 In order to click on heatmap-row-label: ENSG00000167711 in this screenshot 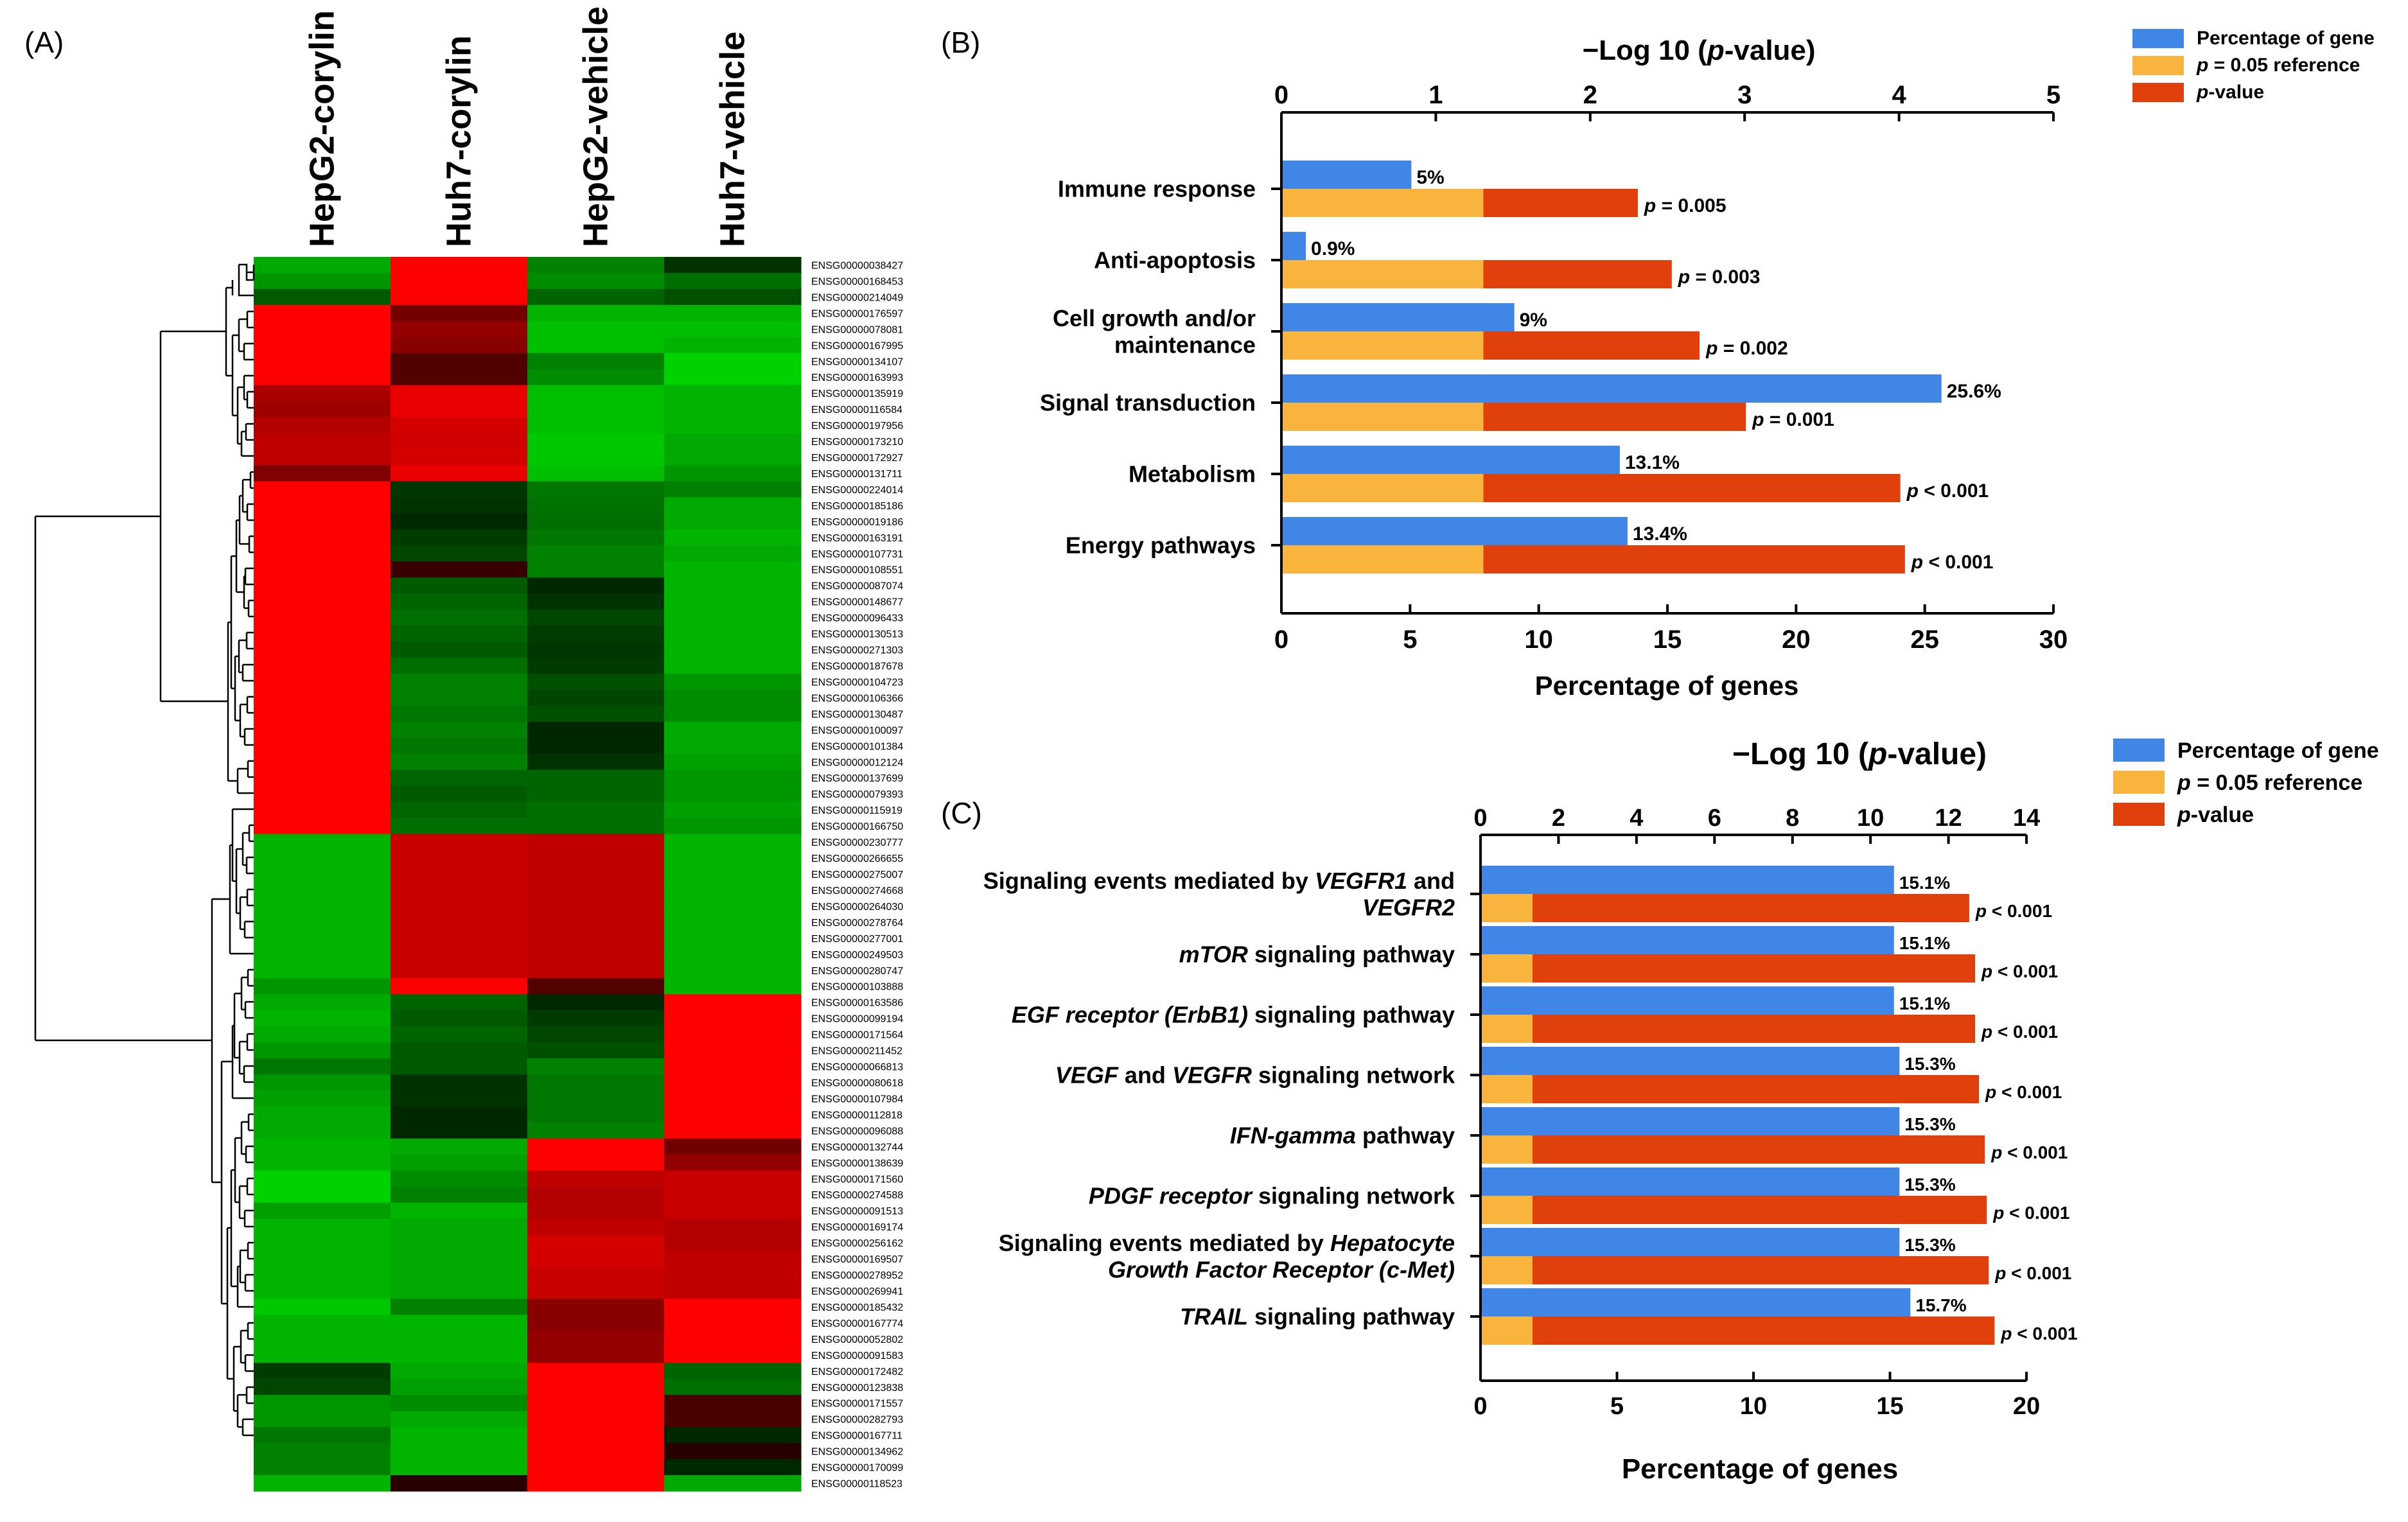, I will do `click(856, 1436)`.